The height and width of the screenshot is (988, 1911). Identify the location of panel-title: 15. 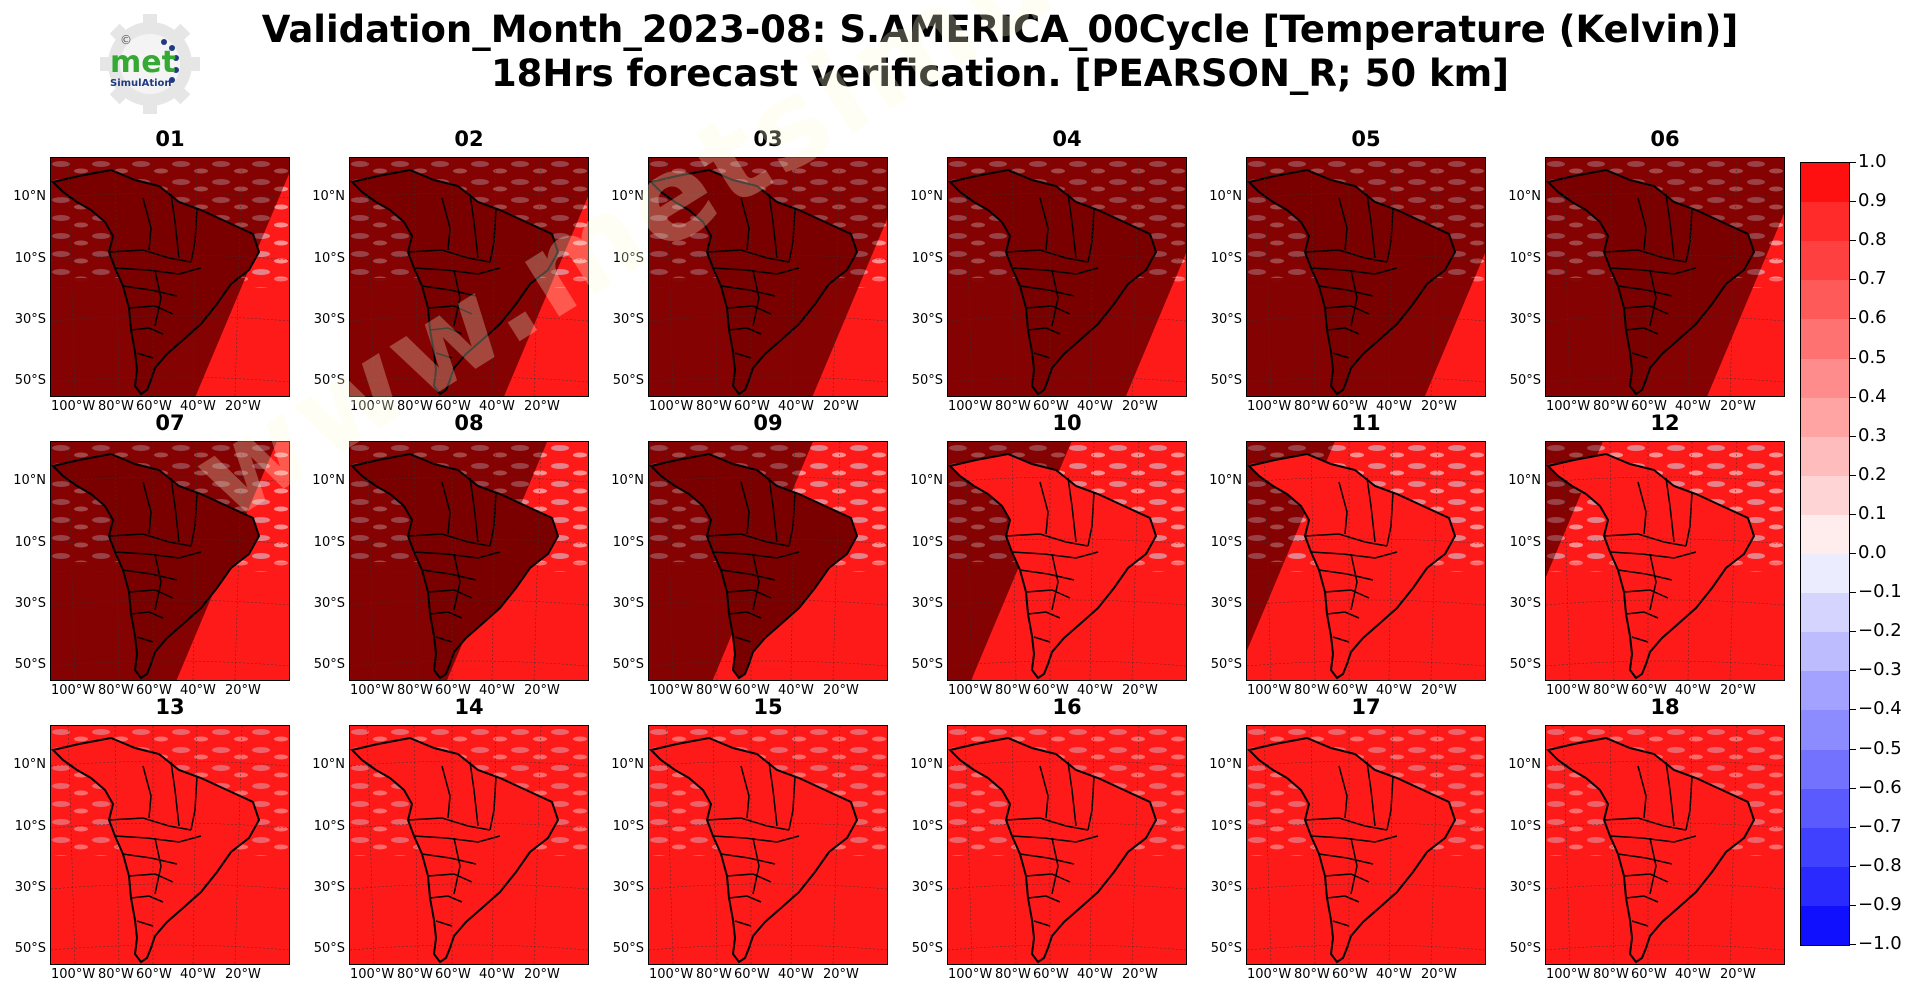
(768, 707).